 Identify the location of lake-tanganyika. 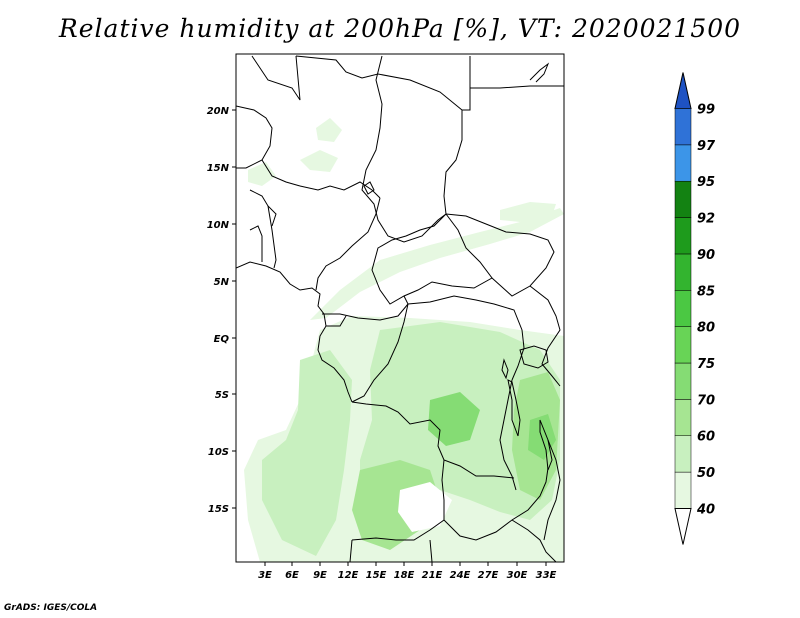
(514, 408).